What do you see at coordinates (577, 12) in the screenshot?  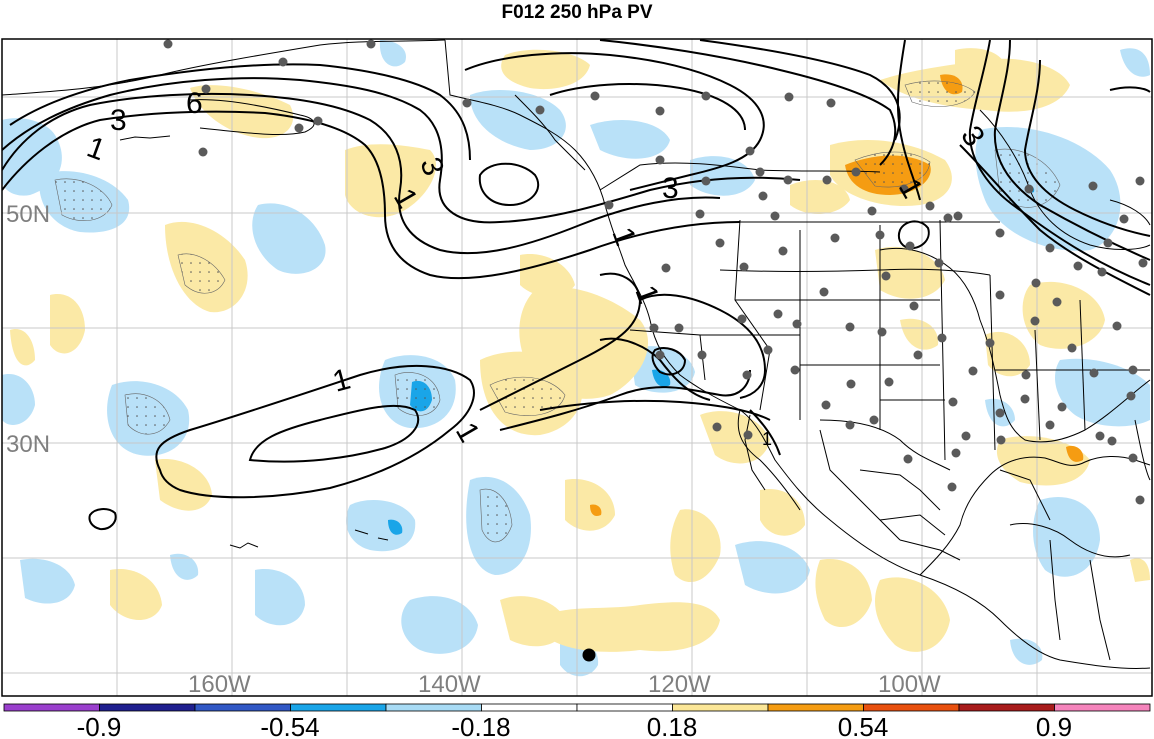 I see `map-title: F012 250 hPa PV` at bounding box center [577, 12].